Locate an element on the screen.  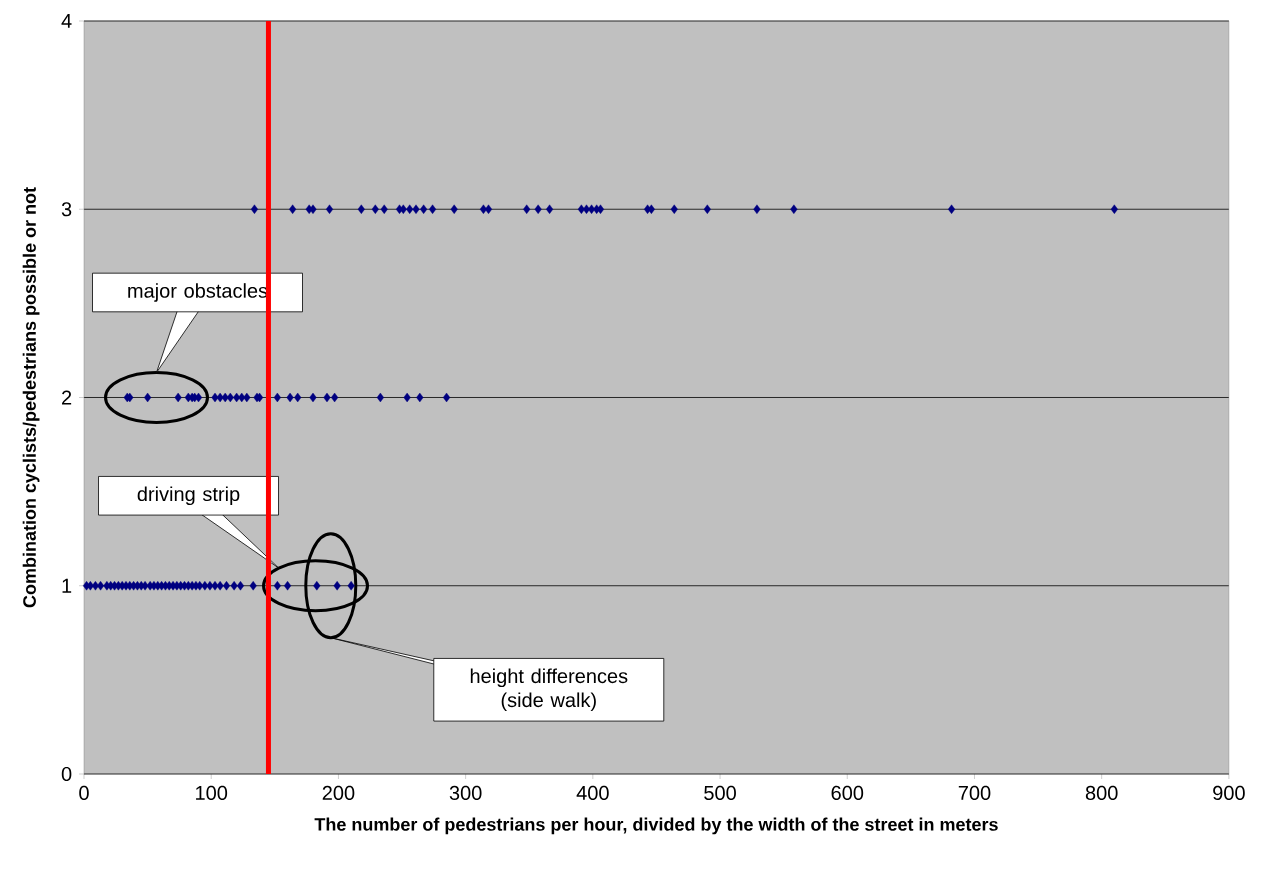
annotation: driving strip is located at coordinates (188, 496).